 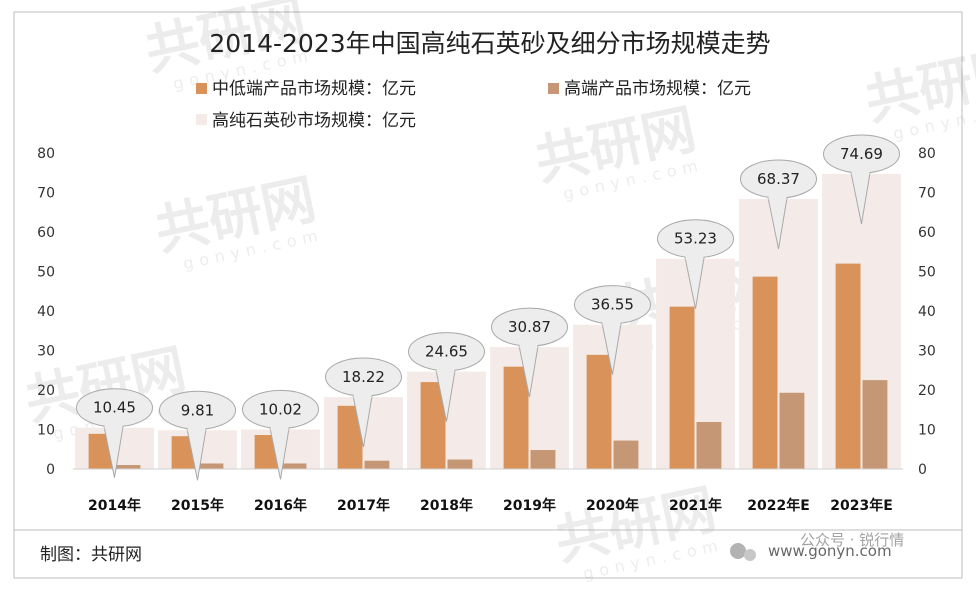 What do you see at coordinates (529, 505) in the screenshot?
I see `x-tick-5: 2019年` at bounding box center [529, 505].